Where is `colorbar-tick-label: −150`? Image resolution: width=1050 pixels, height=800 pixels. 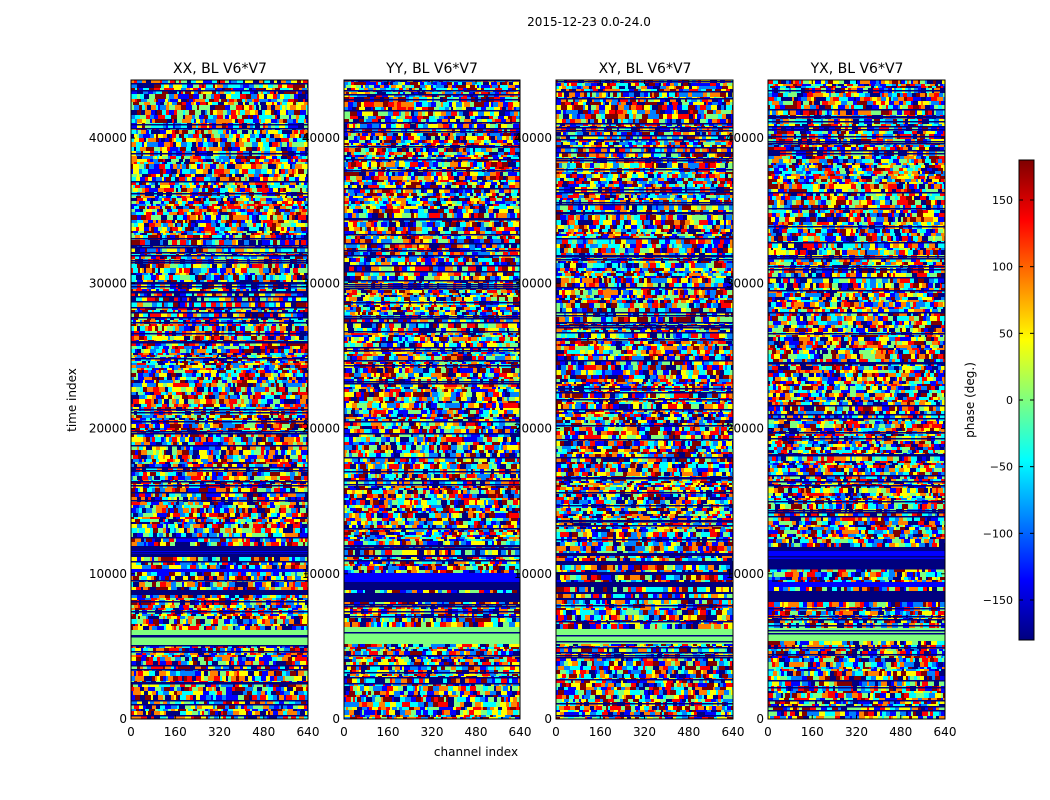 colorbar-tick-label: −150 is located at coordinates (998, 600).